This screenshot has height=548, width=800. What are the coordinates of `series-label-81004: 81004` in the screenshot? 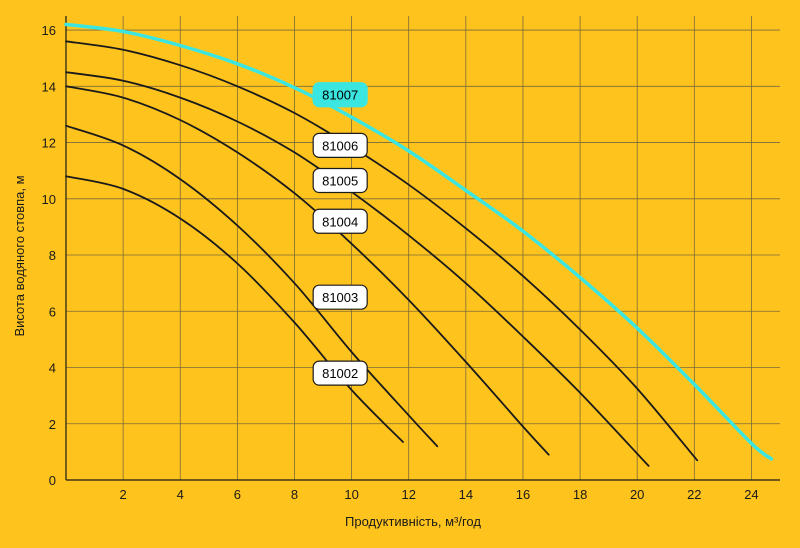 It's located at (340, 221).